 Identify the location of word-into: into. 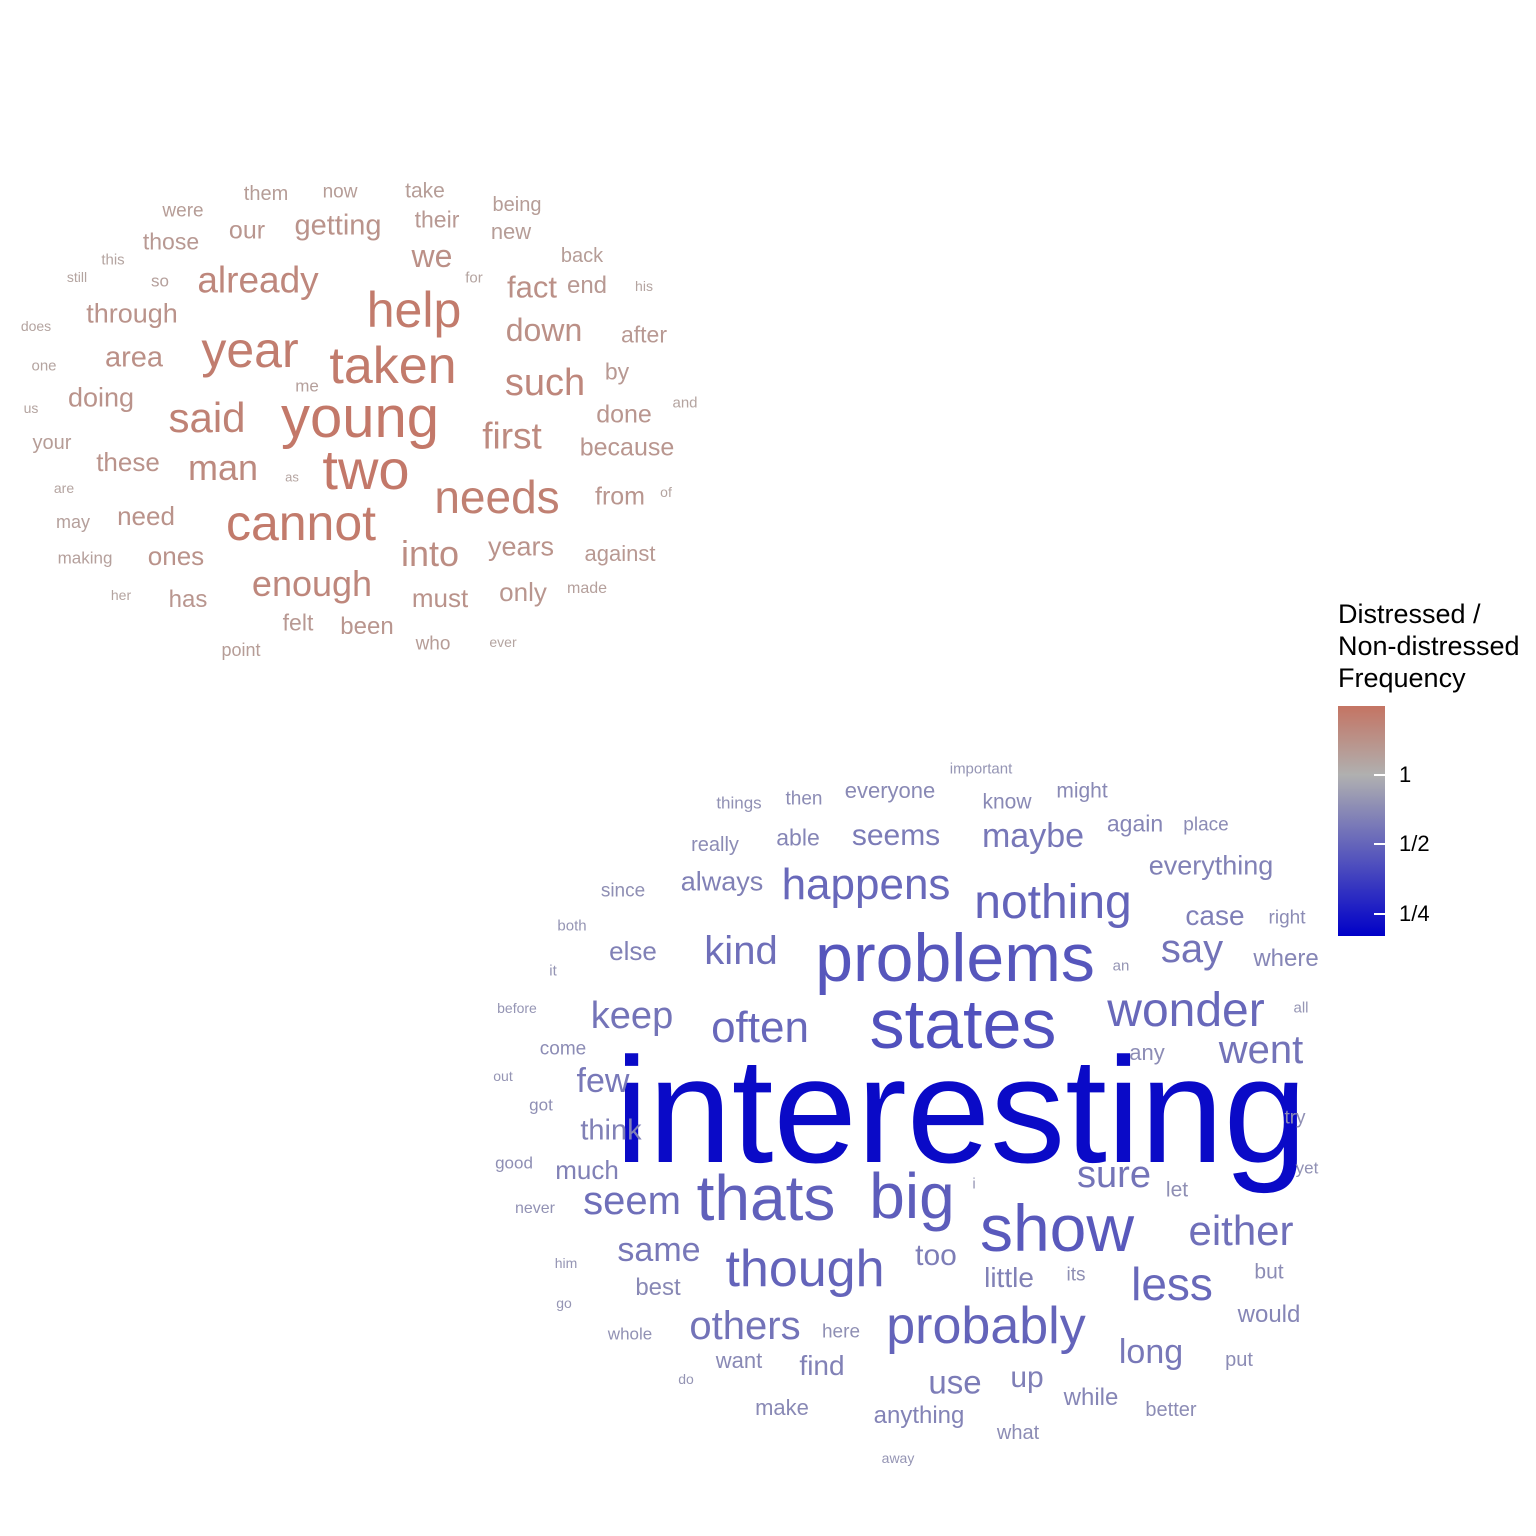
(430, 553).